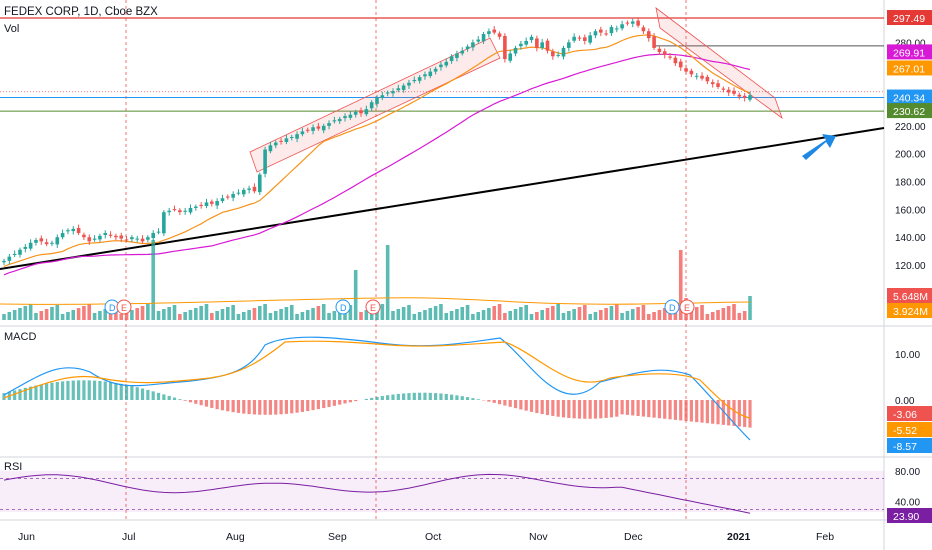 This screenshot has height=550, width=932. Describe the element at coordinates (909, 69) in the screenshot. I see `last-price-badge-label: 267.01` at that location.